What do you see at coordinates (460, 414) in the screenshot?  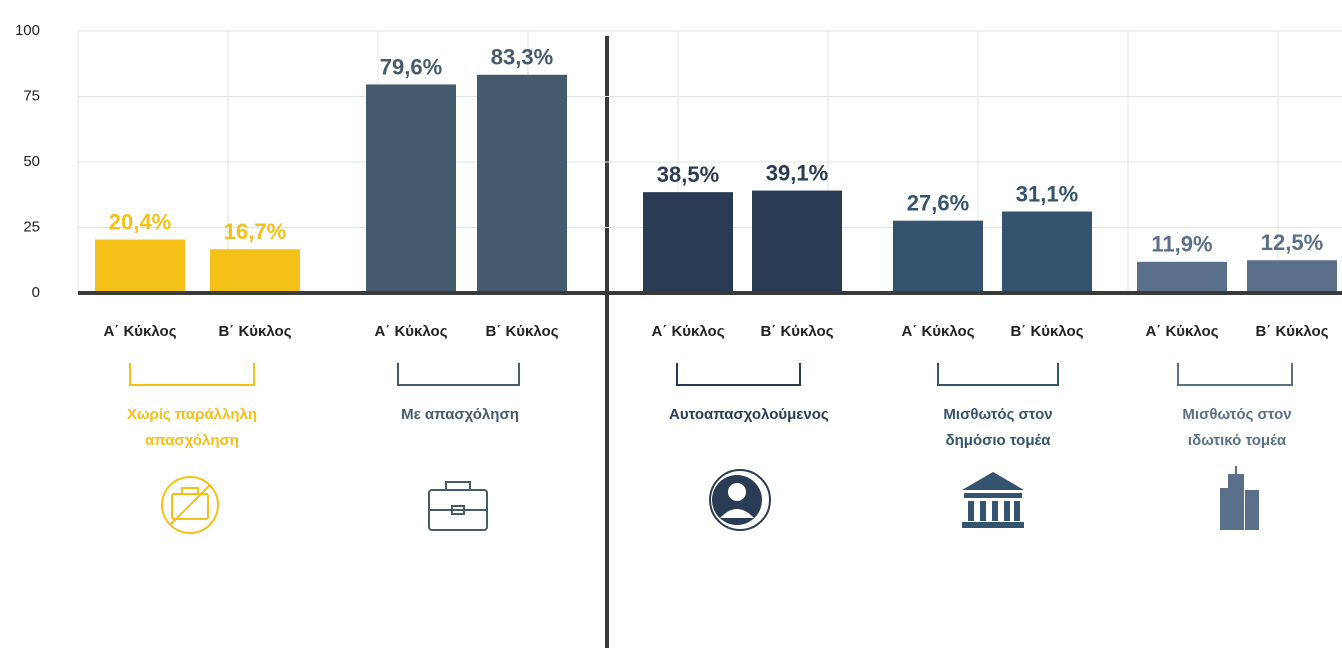 I see `group-label: Με απασχόληση` at bounding box center [460, 414].